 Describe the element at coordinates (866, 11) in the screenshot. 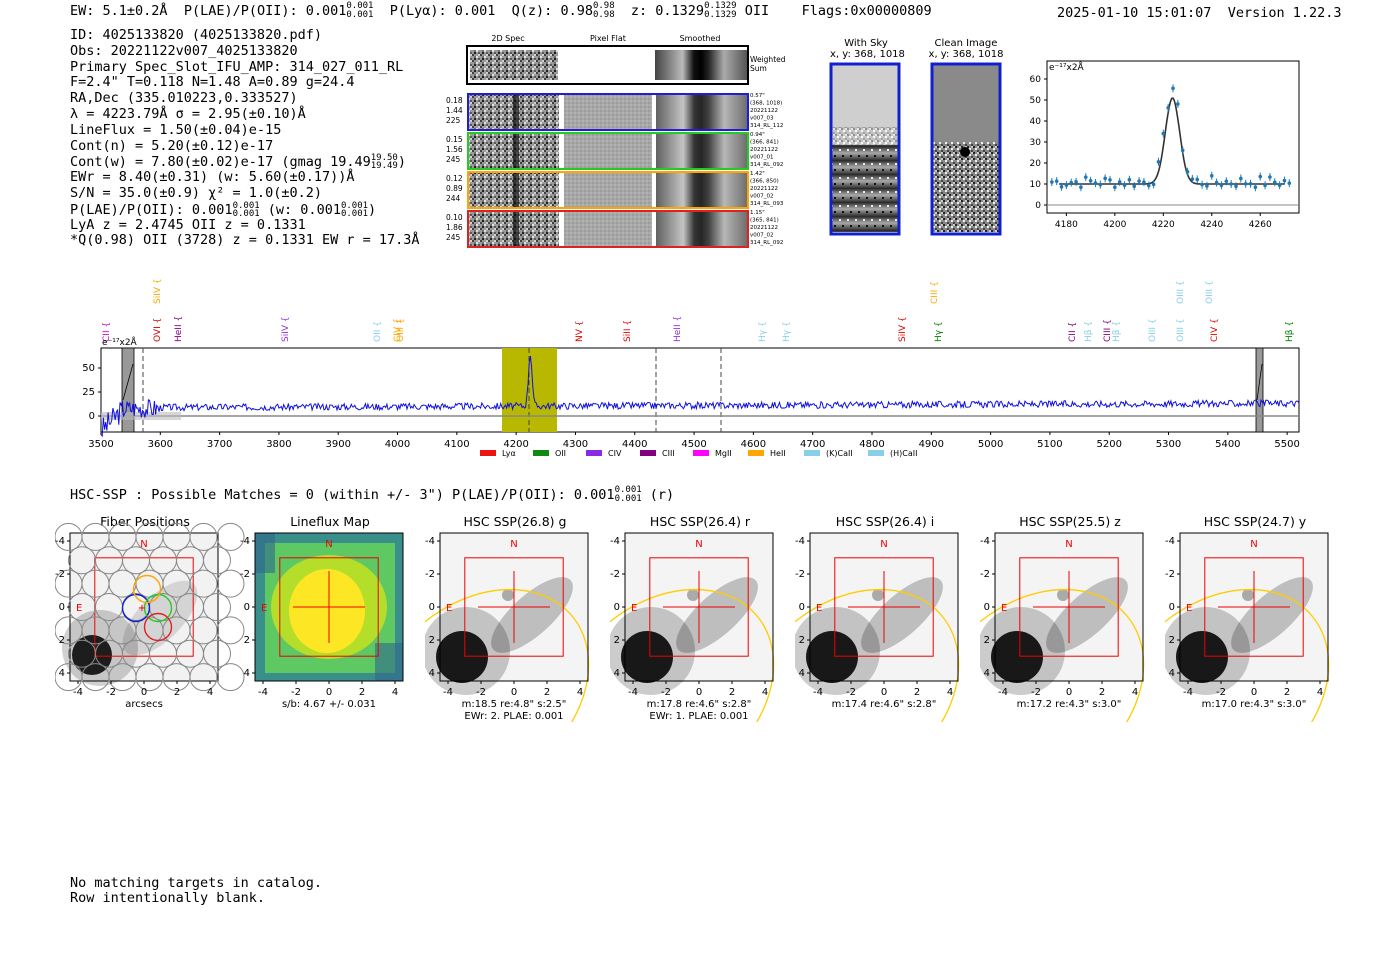

I see `flags-value: Flags:0x00000809` at that location.